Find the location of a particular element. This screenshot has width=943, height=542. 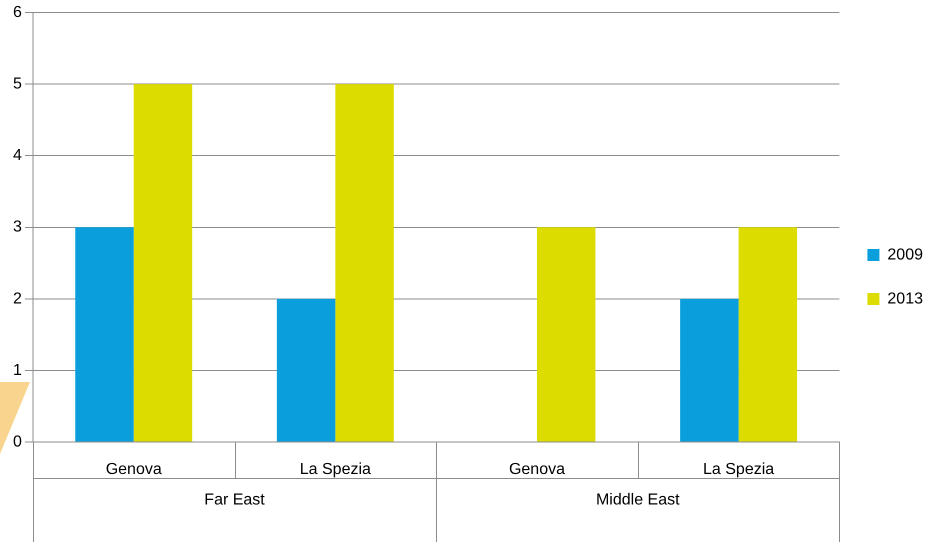

text: Middle East is located at coordinates (638, 499).